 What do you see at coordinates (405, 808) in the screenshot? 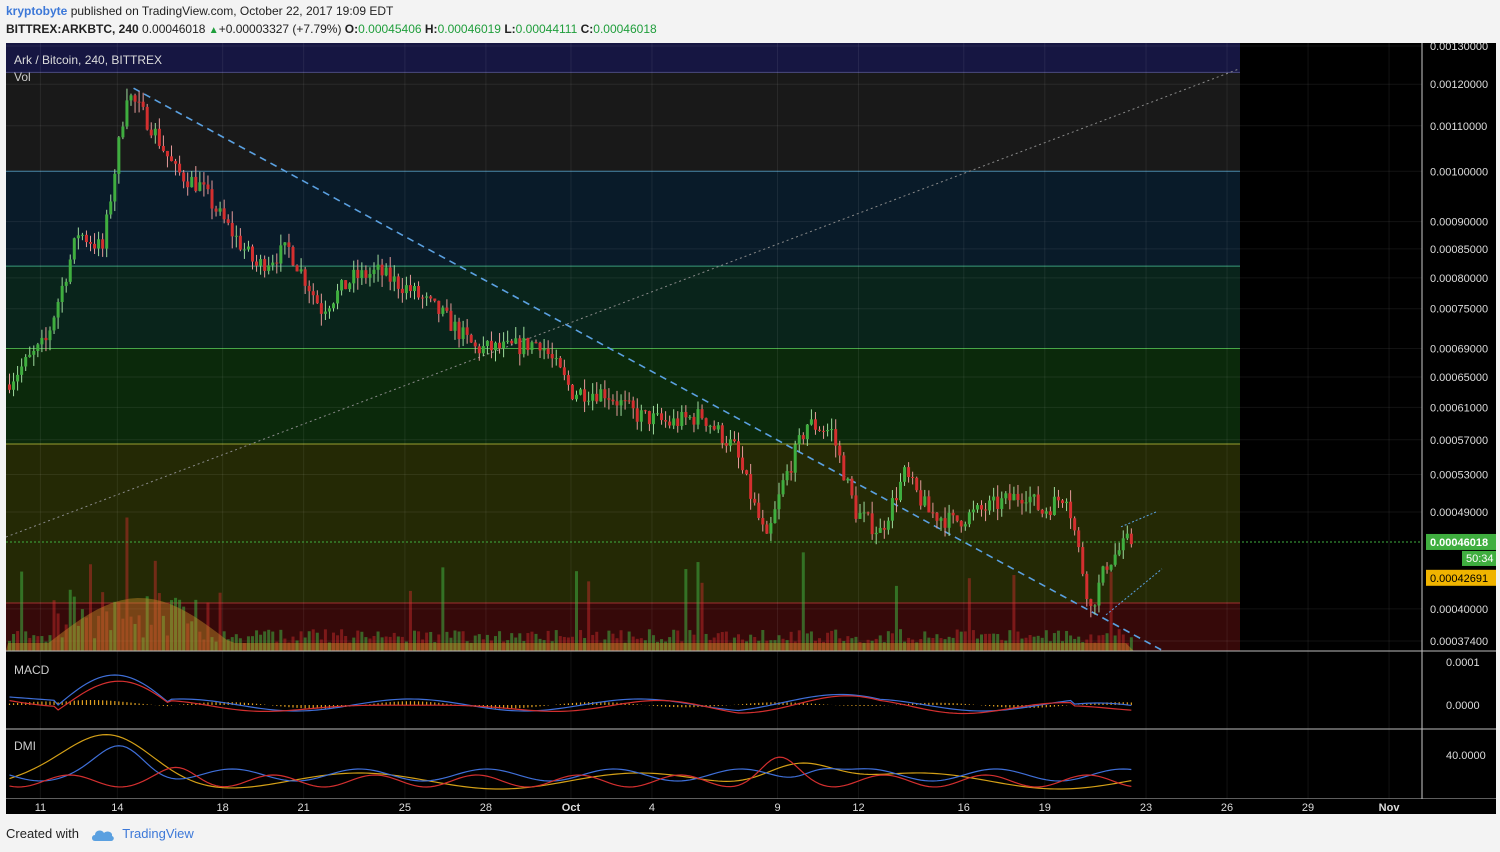
I see `time-tick-label: 25` at bounding box center [405, 808].